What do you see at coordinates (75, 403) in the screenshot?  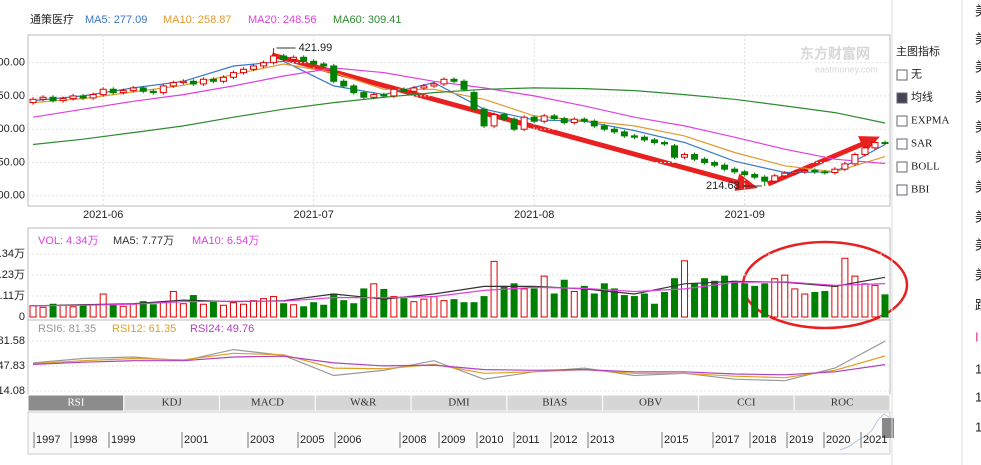 I see `indicator-tab-label: RSI` at bounding box center [75, 403].